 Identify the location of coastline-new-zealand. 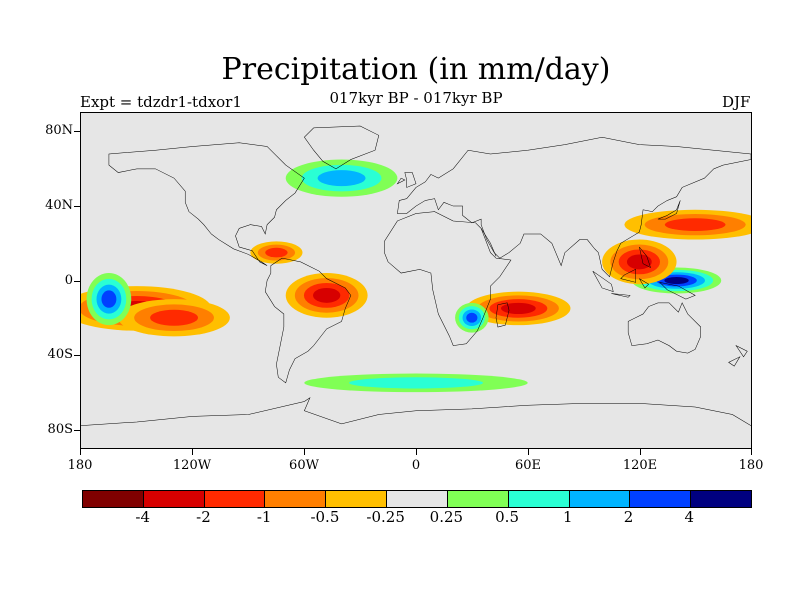
(738, 356).